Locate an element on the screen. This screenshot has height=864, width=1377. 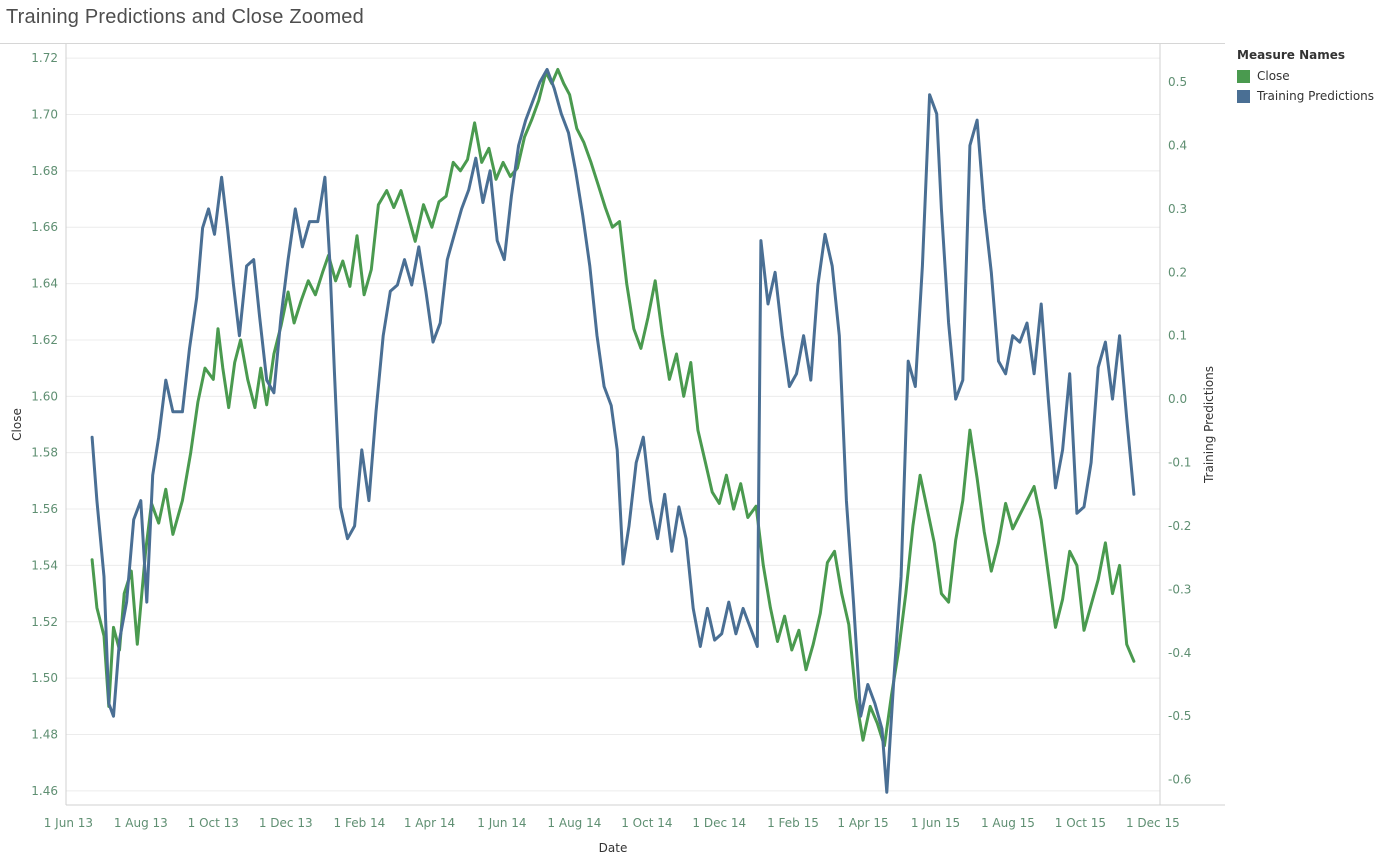
x-tick-label: 1 Oct 13 is located at coordinates (213, 823).